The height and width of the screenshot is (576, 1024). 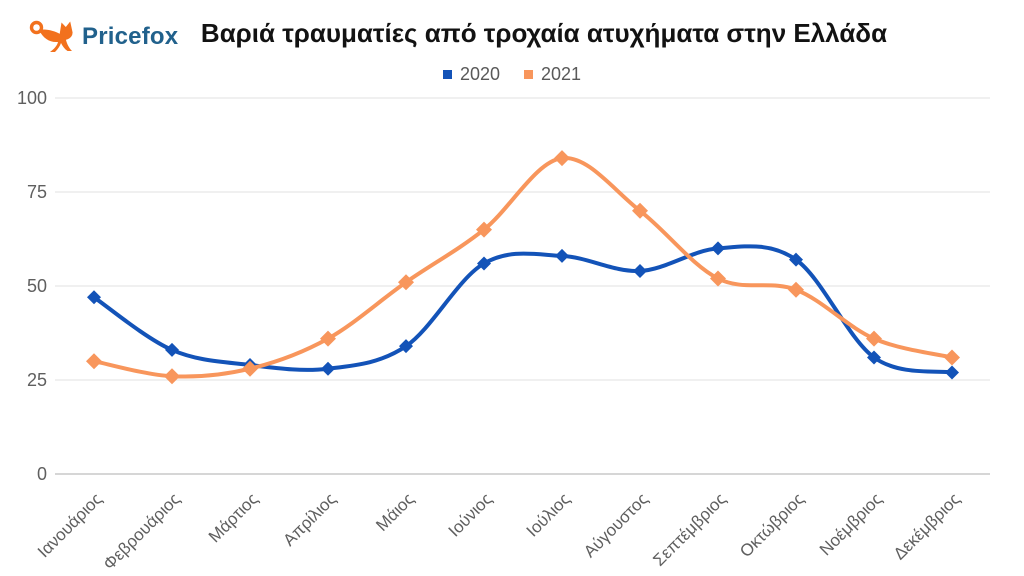 What do you see at coordinates (479, 74) in the screenshot?
I see `legend-label: 2020` at bounding box center [479, 74].